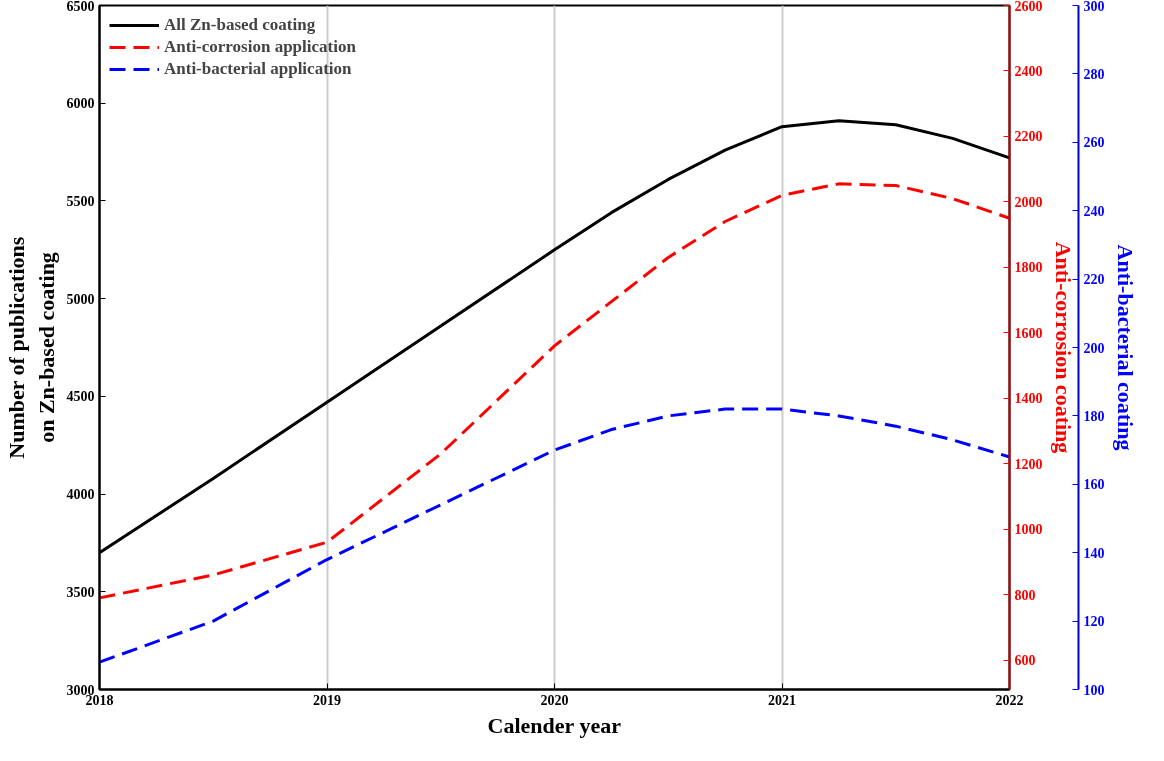  What do you see at coordinates (1028, 137) in the screenshot?
I see `y2-tick-label: 2200` at bounding box center [1028, 137].